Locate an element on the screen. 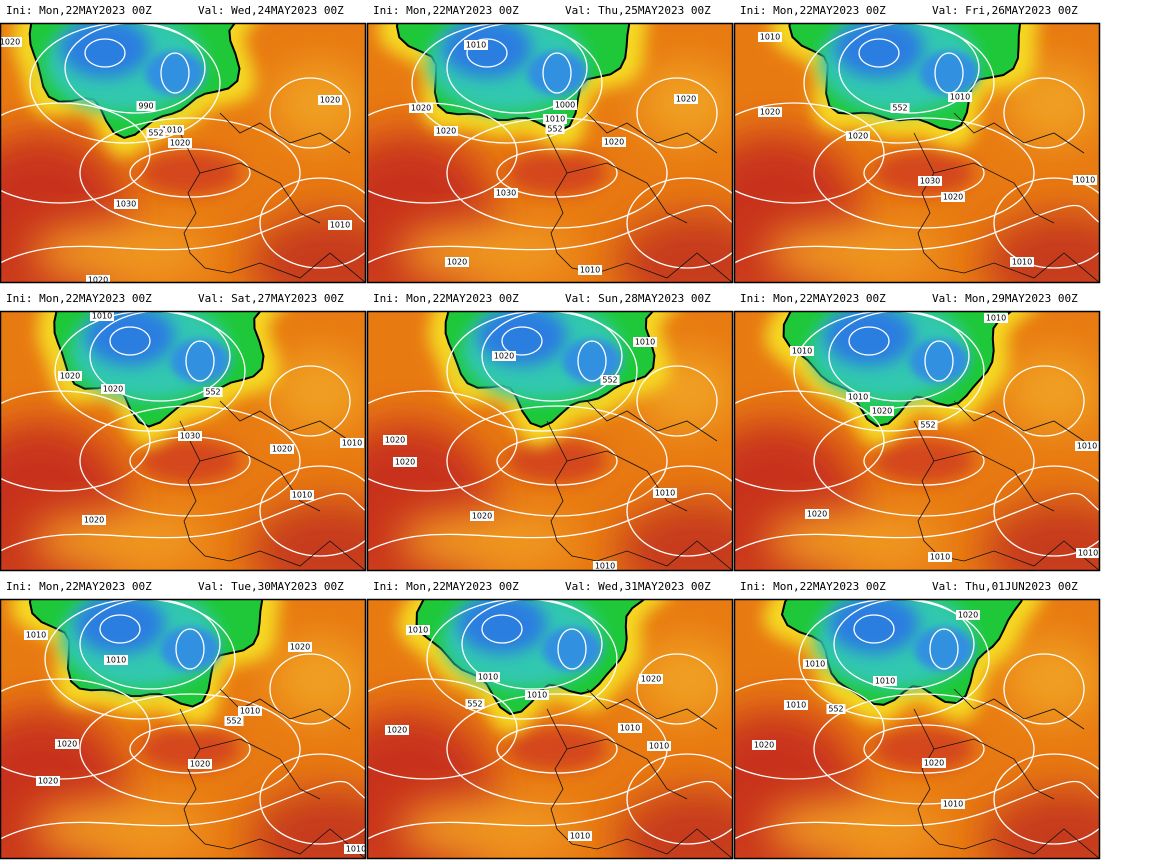 This screenshot has height=864, width=1152. map-panel: 1010 1010 1010 552 1020 1010 1010 1020 1010 is located at coordinates (550, 729).